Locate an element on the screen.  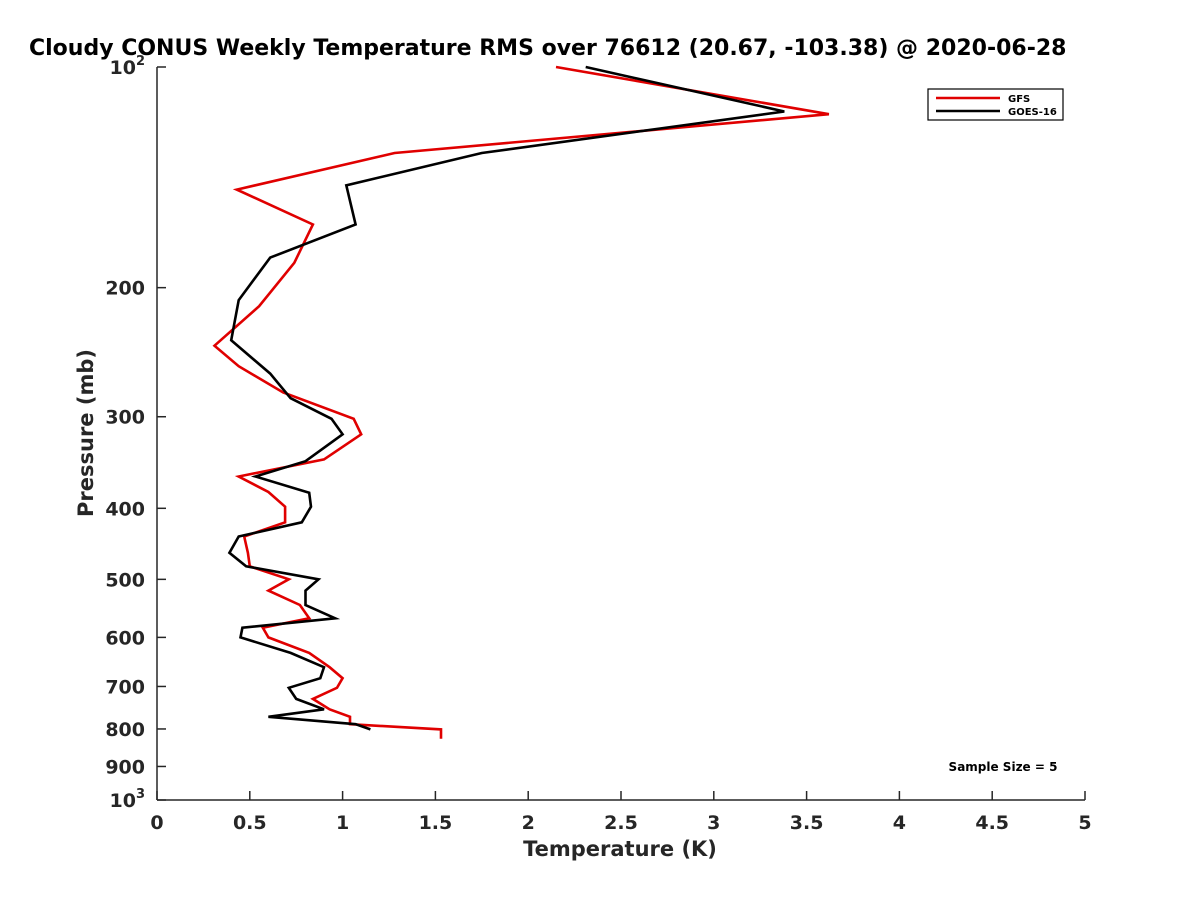
legend-box is located at coordinates (995, 104).